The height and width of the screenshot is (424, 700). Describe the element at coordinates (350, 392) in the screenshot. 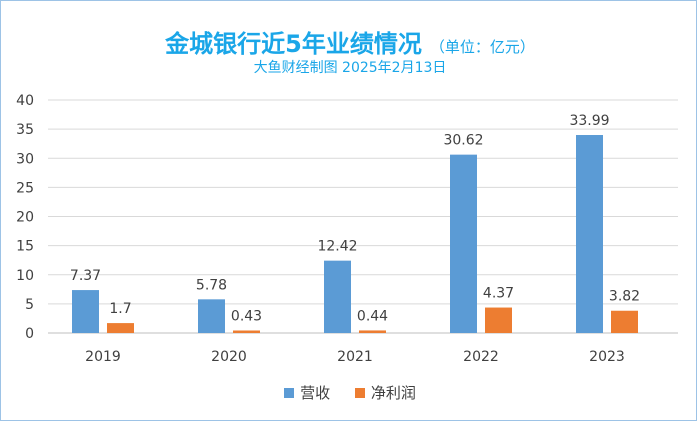

I see `chart-legend: 营收 净利润` at that location.